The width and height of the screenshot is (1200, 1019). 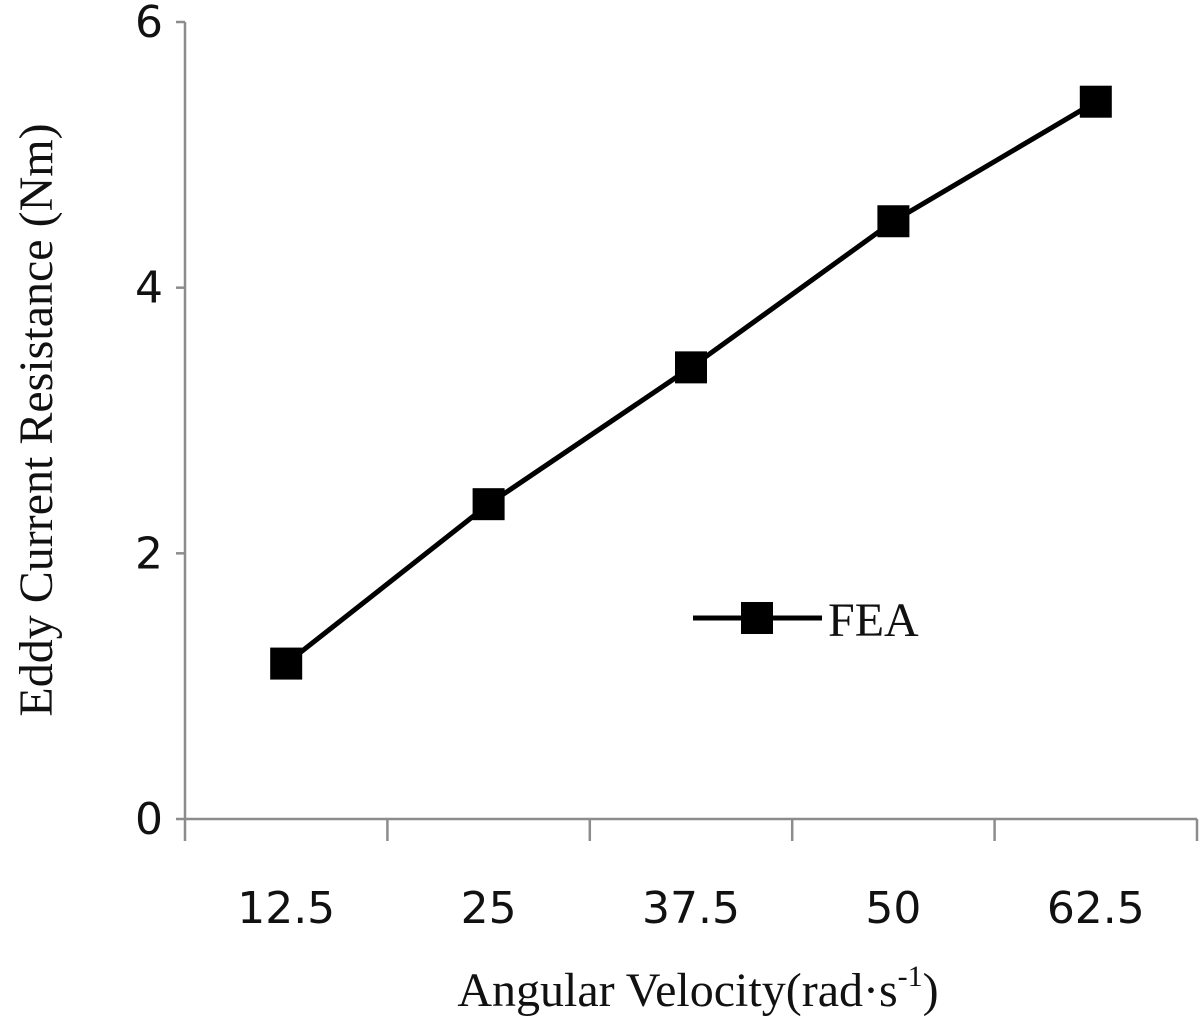 What do you see at coordinates (36, 419) in the screenshot?
I see `y-axis-title: Eddy Current Resistance (Nm)` at bounding box center [36, 419].